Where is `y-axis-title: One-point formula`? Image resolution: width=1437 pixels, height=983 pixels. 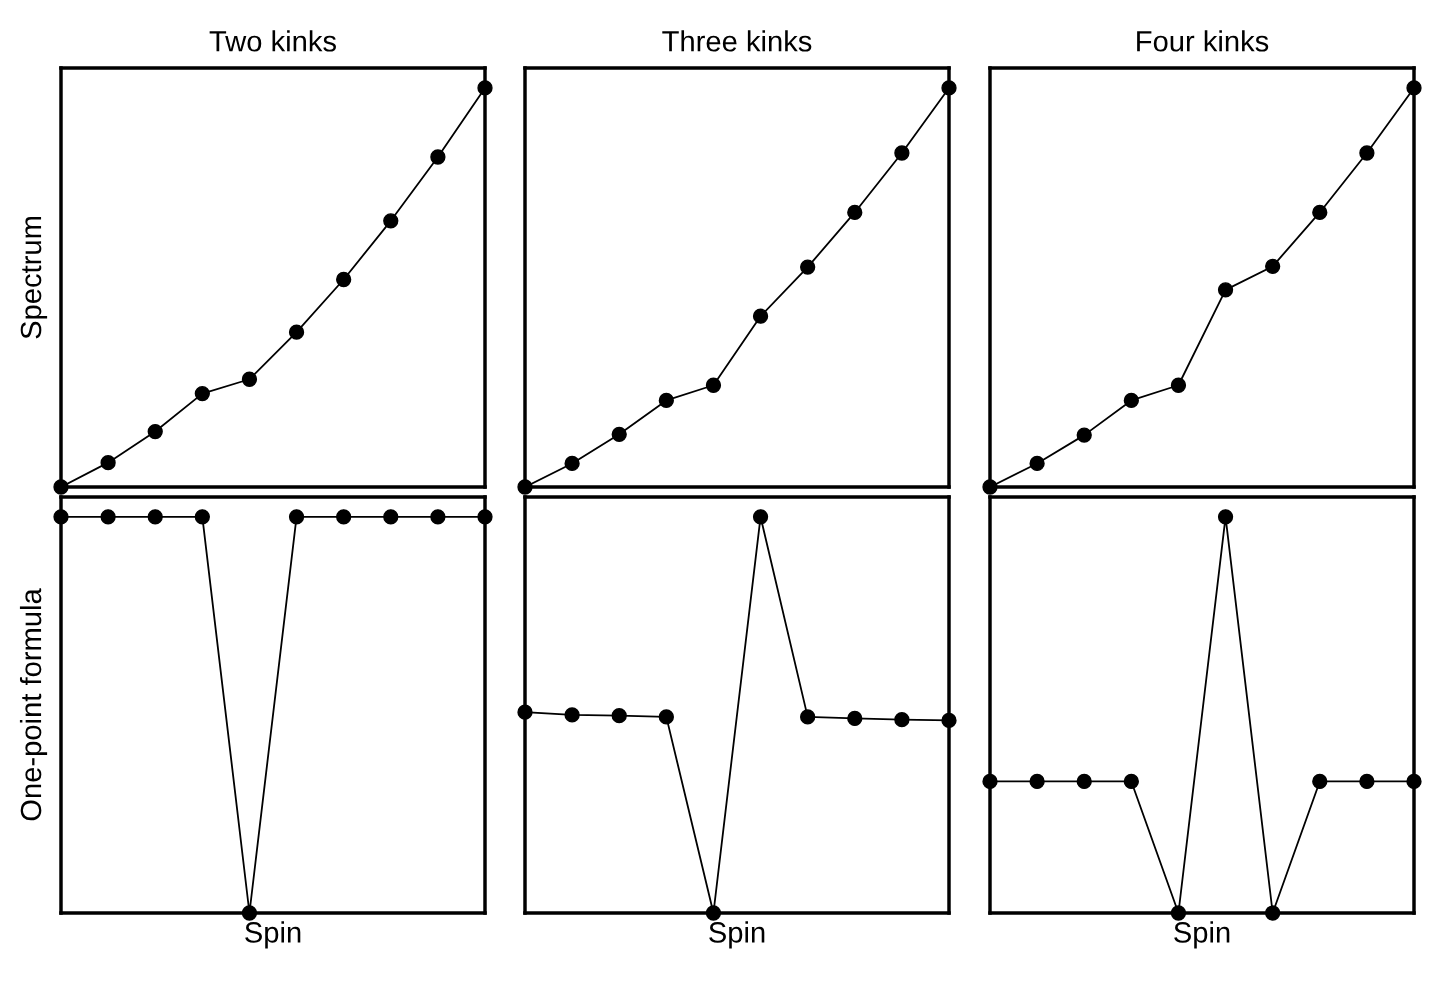
y-axis-title: One-point formula is located at coordinates (33, 704).